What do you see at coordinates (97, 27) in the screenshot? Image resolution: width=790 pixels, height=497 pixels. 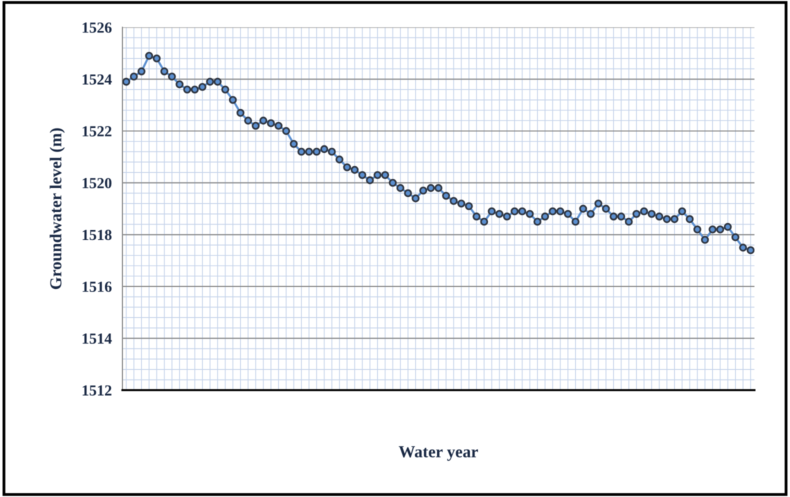 I see `y-tick-label: 1526` at bounding box center [97, 27].